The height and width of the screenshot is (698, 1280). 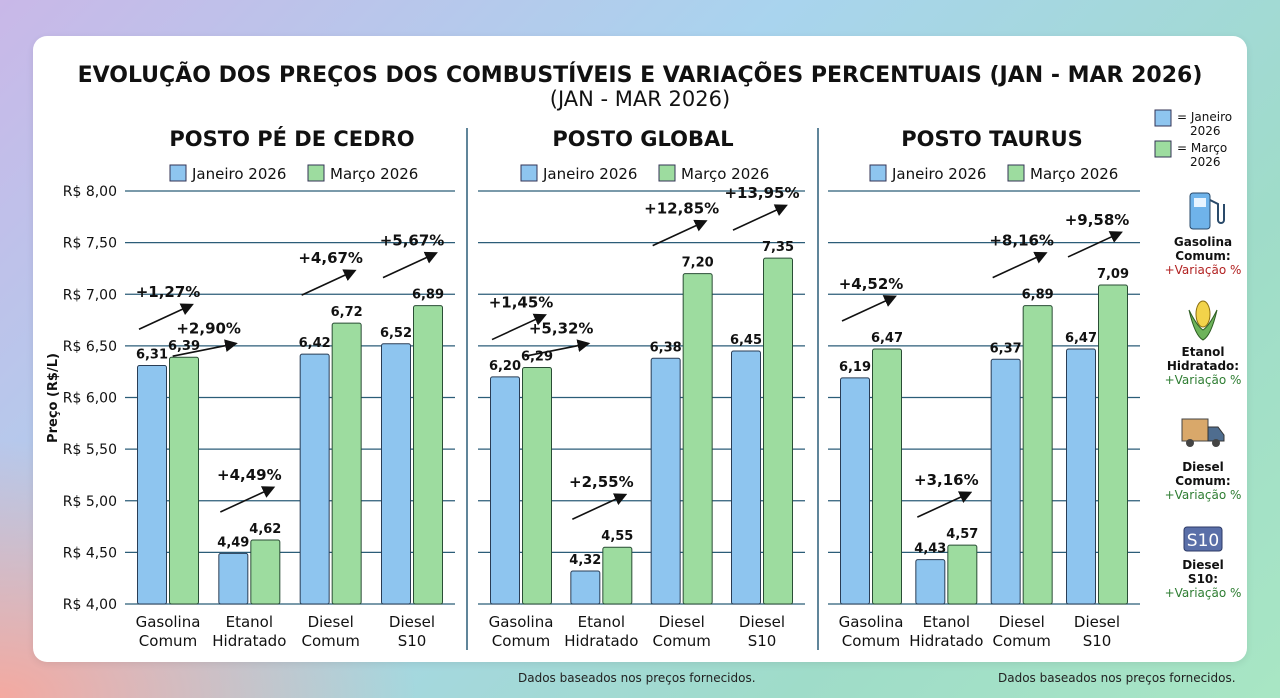 What do you see at coordinates (1097, 220) in the screenshot?
I see `variation-label: +9,58%` at bounding box center [1097, 220].